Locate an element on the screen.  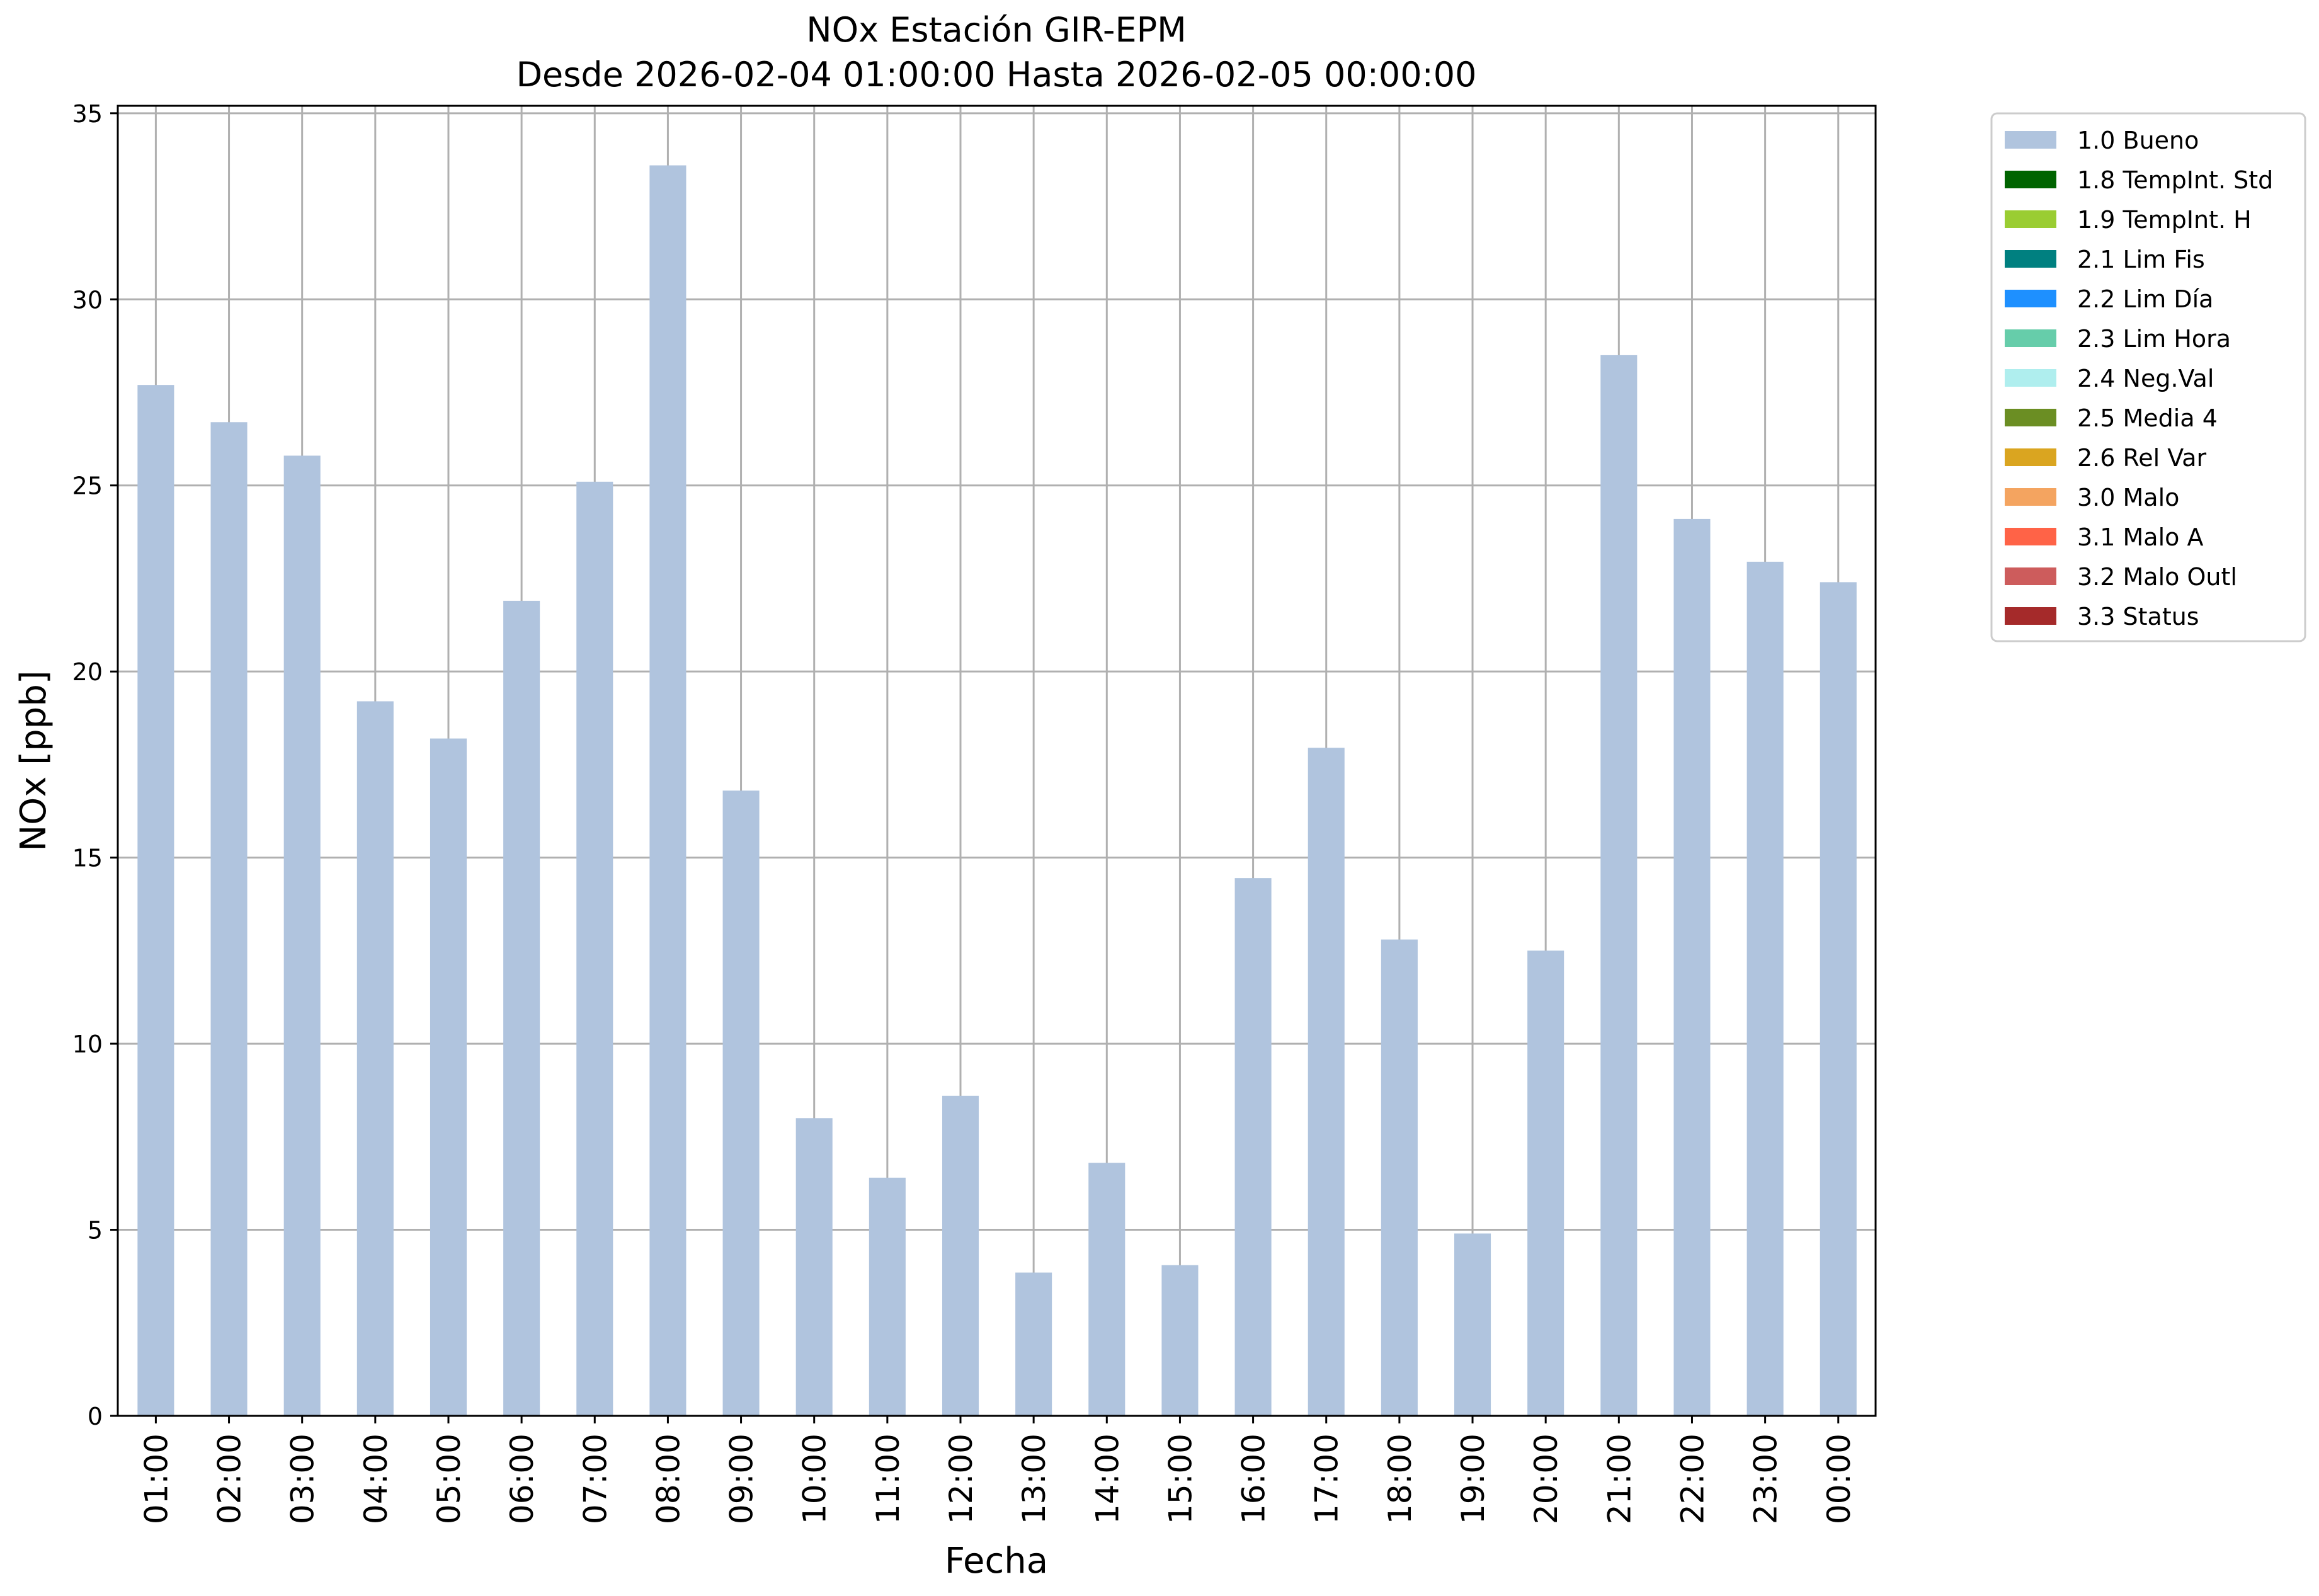
x-tick-label: 16:00 is located at coordinates (1254, 1479).